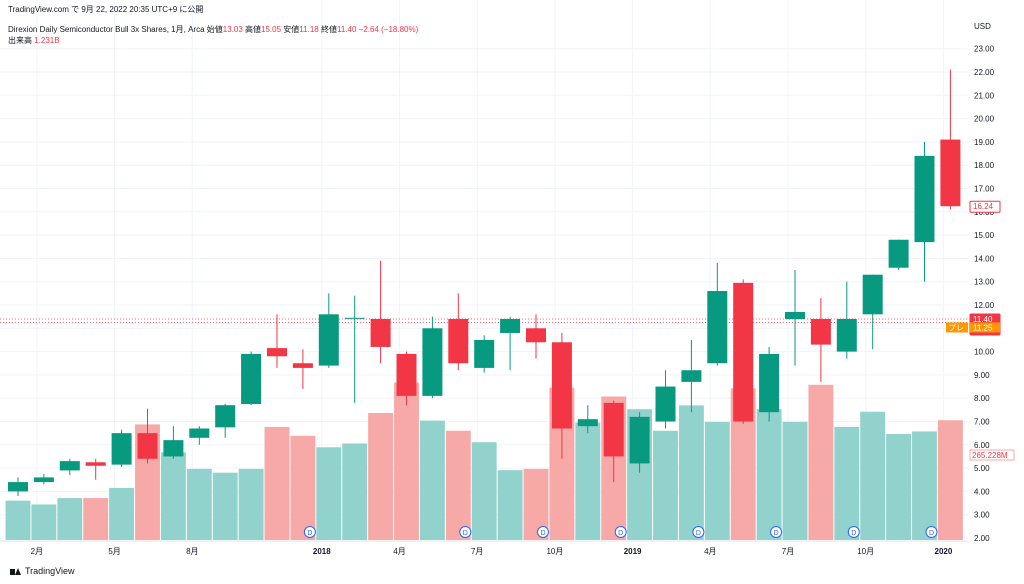 This screenshot has width=1024, height=584. Describe the element at coordinates (984, 352) in the screenshot. I see `price-tick-label: 10.00` at that location.